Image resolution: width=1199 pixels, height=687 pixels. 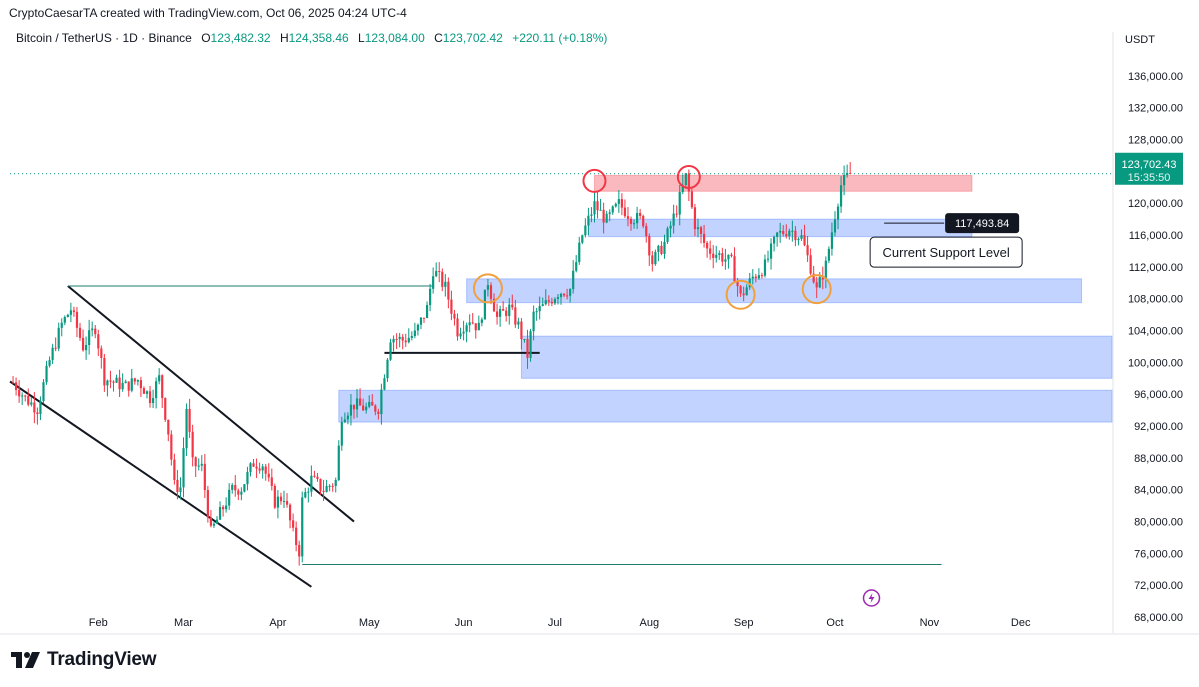 What do you see at coordinates (464, 623) in the screenshot?
I see `x-tick-label: Jun` at bounding box center [464, 623].